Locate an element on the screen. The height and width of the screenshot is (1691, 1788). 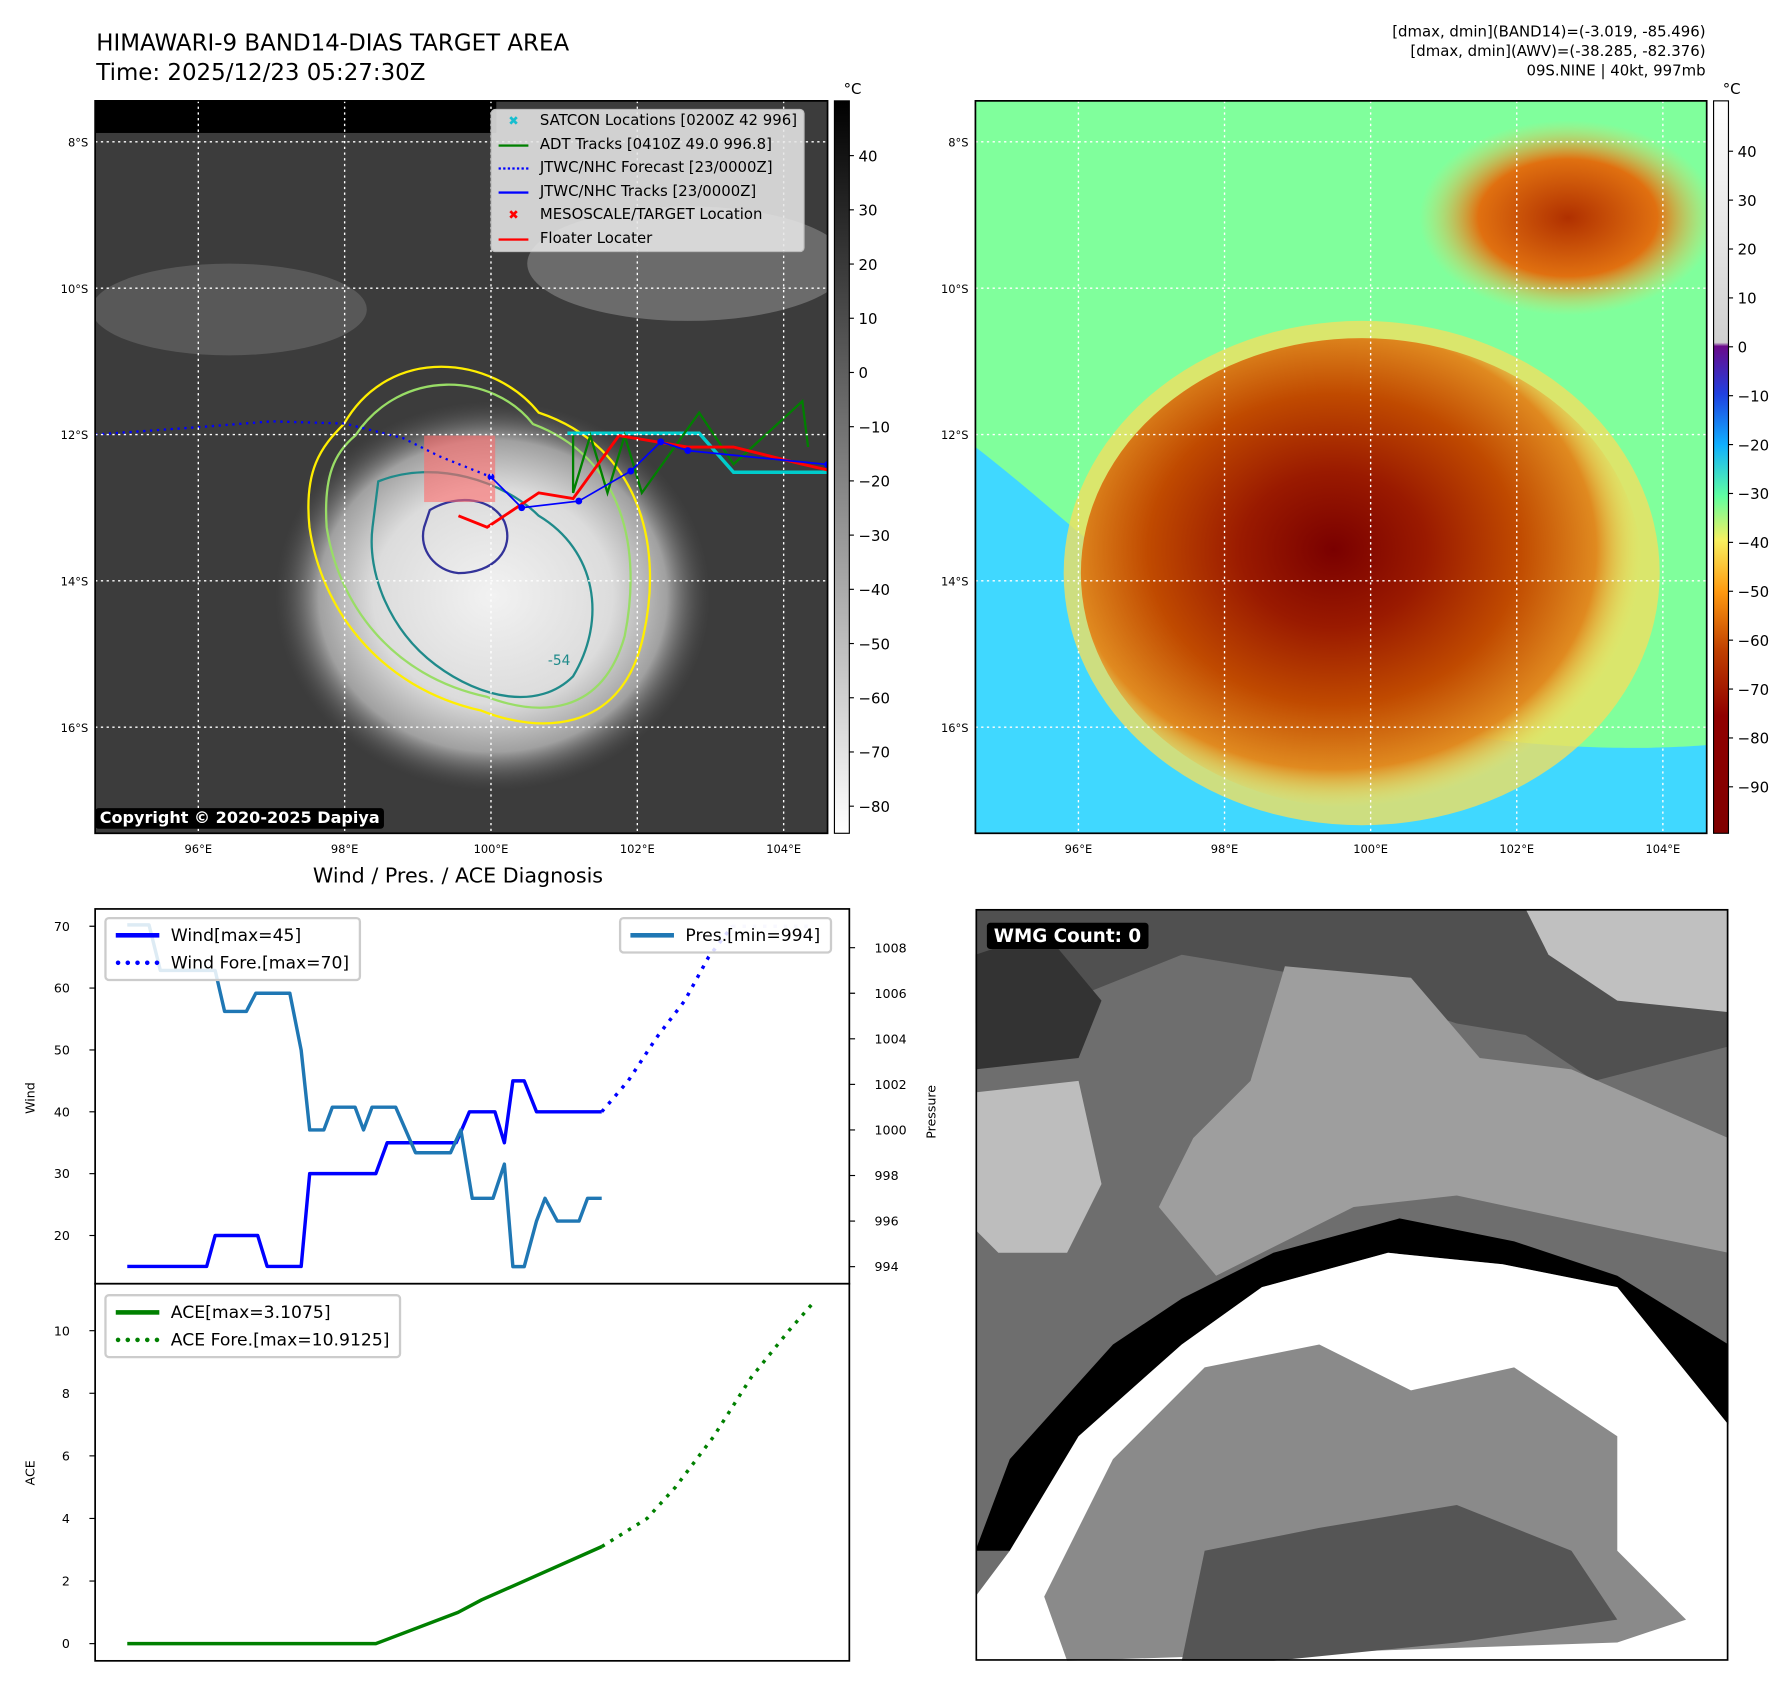
adt-track is located at coordinates (690, 447).